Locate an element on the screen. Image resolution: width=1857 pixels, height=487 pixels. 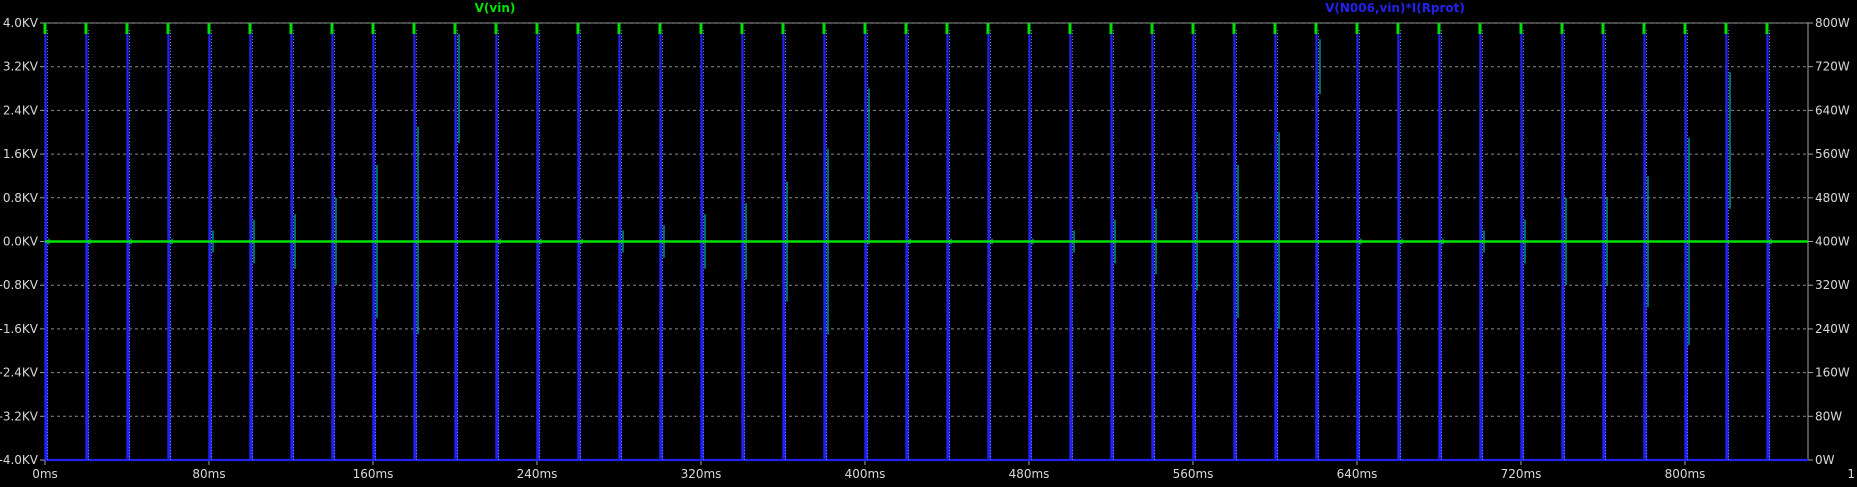
x-tick-label: 0ms is located at coordinates (45, 474).